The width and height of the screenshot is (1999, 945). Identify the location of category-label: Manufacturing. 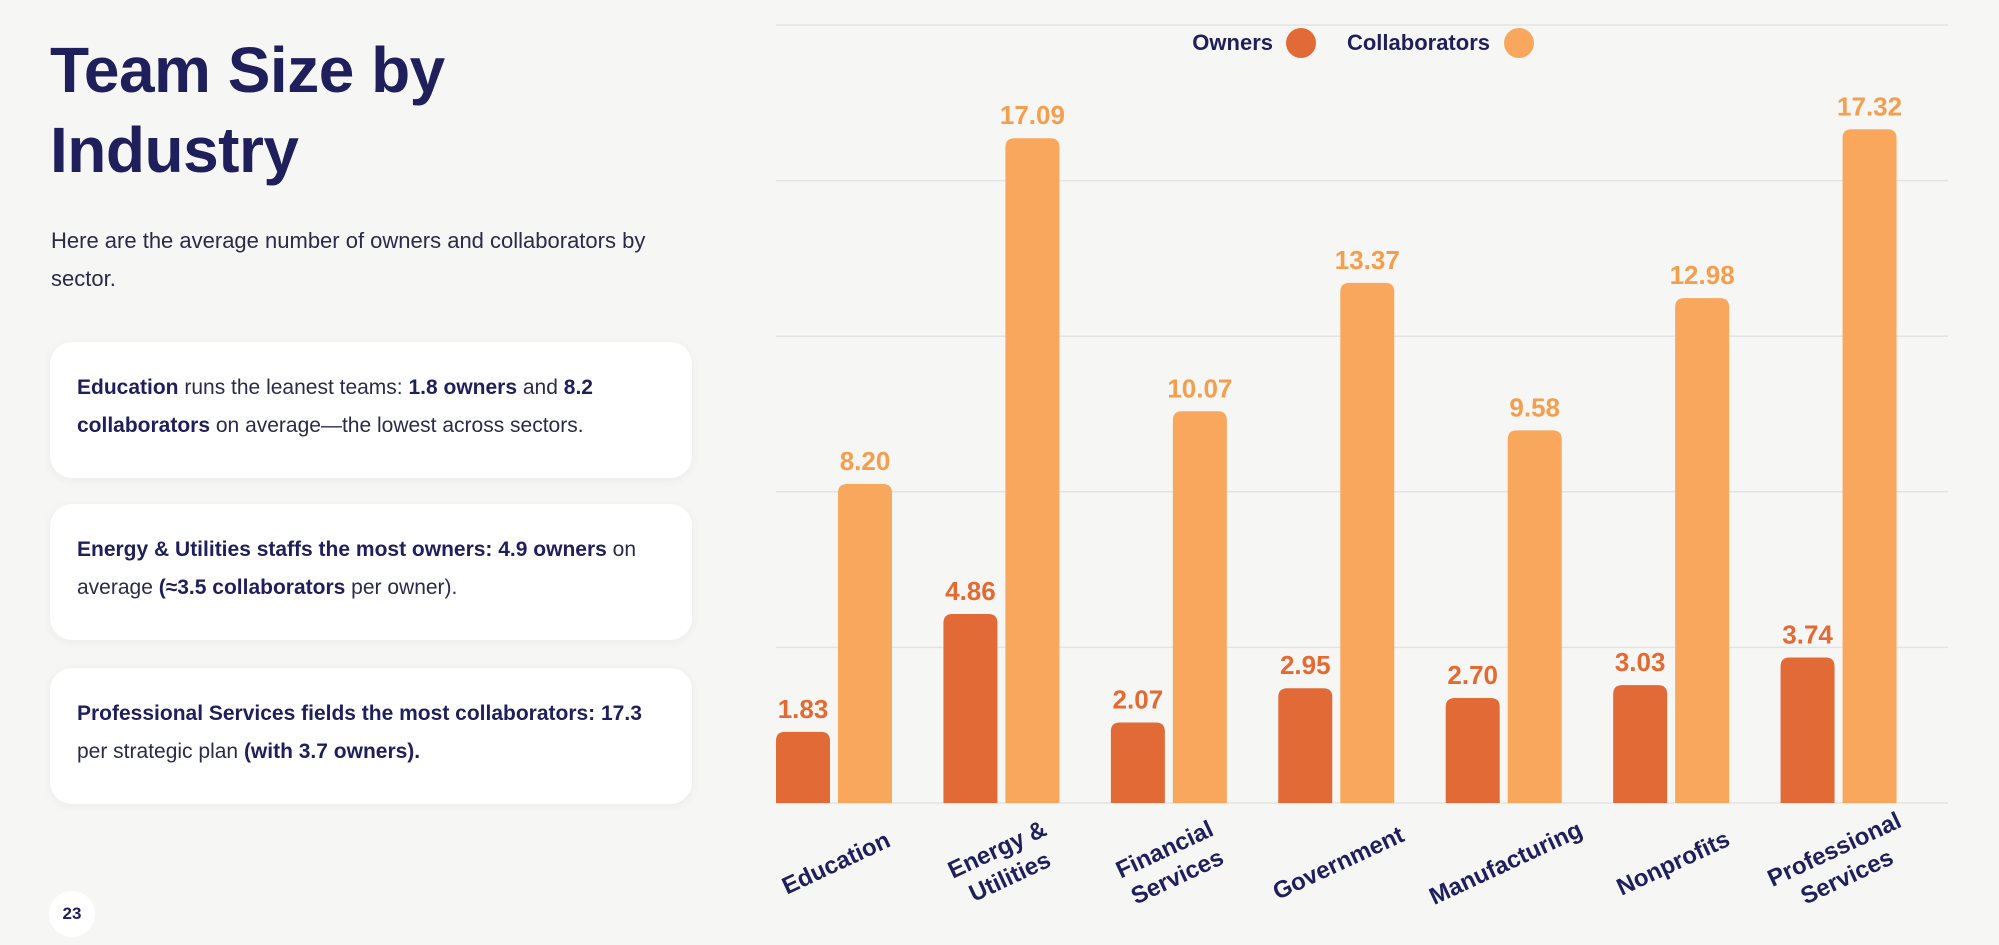
(1505, 863).